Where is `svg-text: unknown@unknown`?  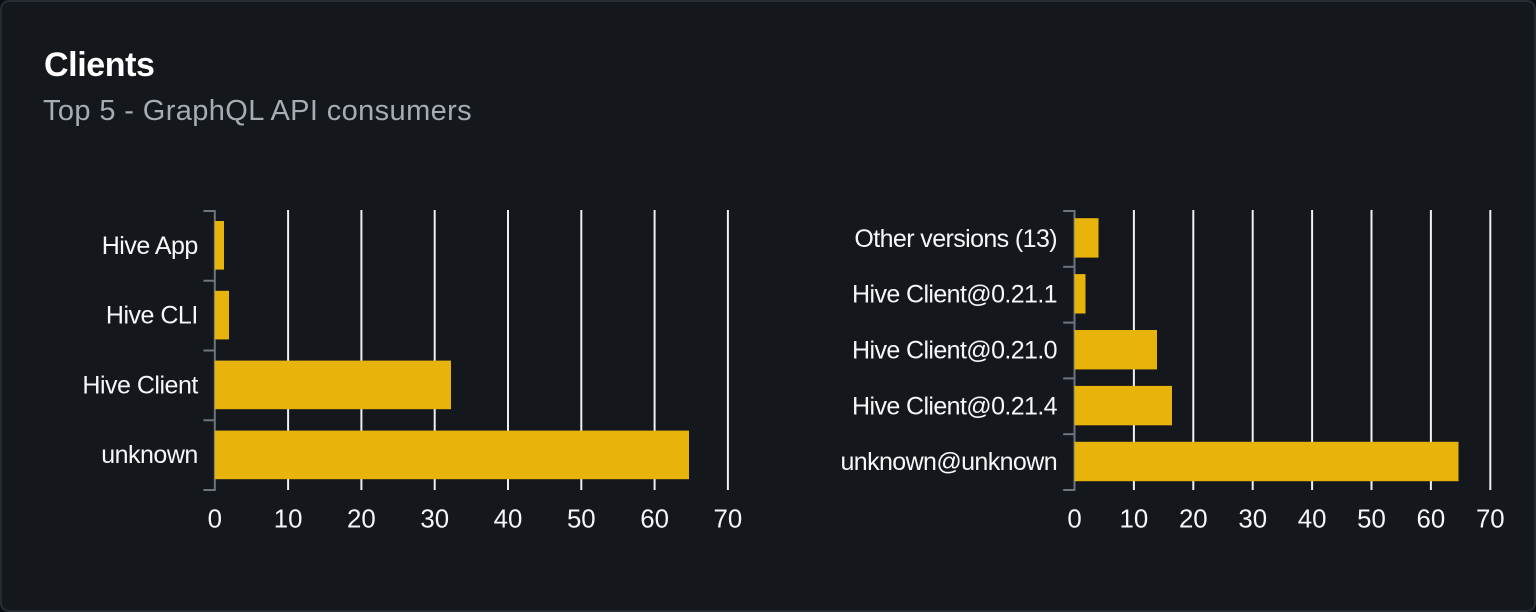
svg-text: unknown@unknown is located at coordinates (948, 462).